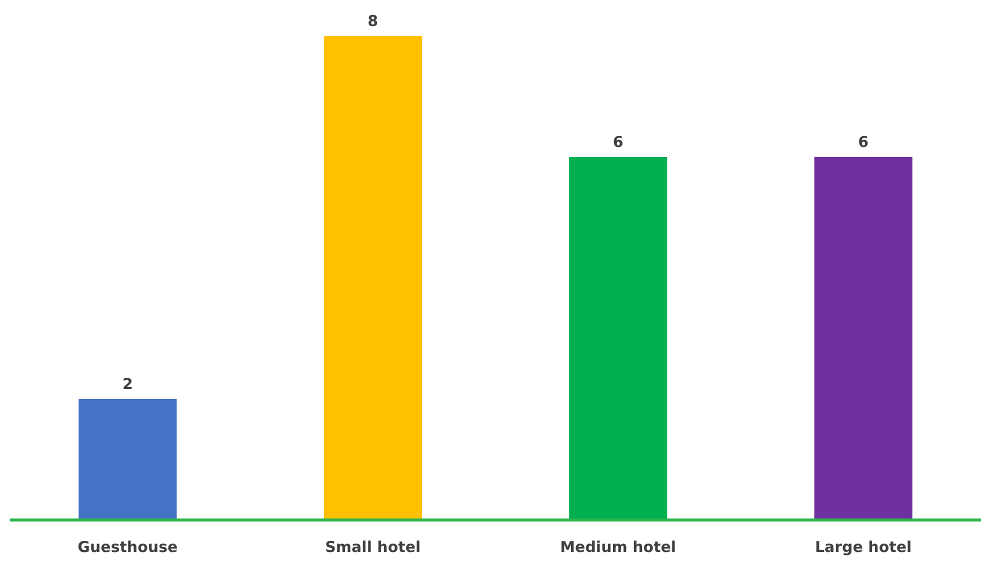  Describe the element at coordinates (373, 547) in the screenshot. I see `x-tick-label: Small hotel` at that location.